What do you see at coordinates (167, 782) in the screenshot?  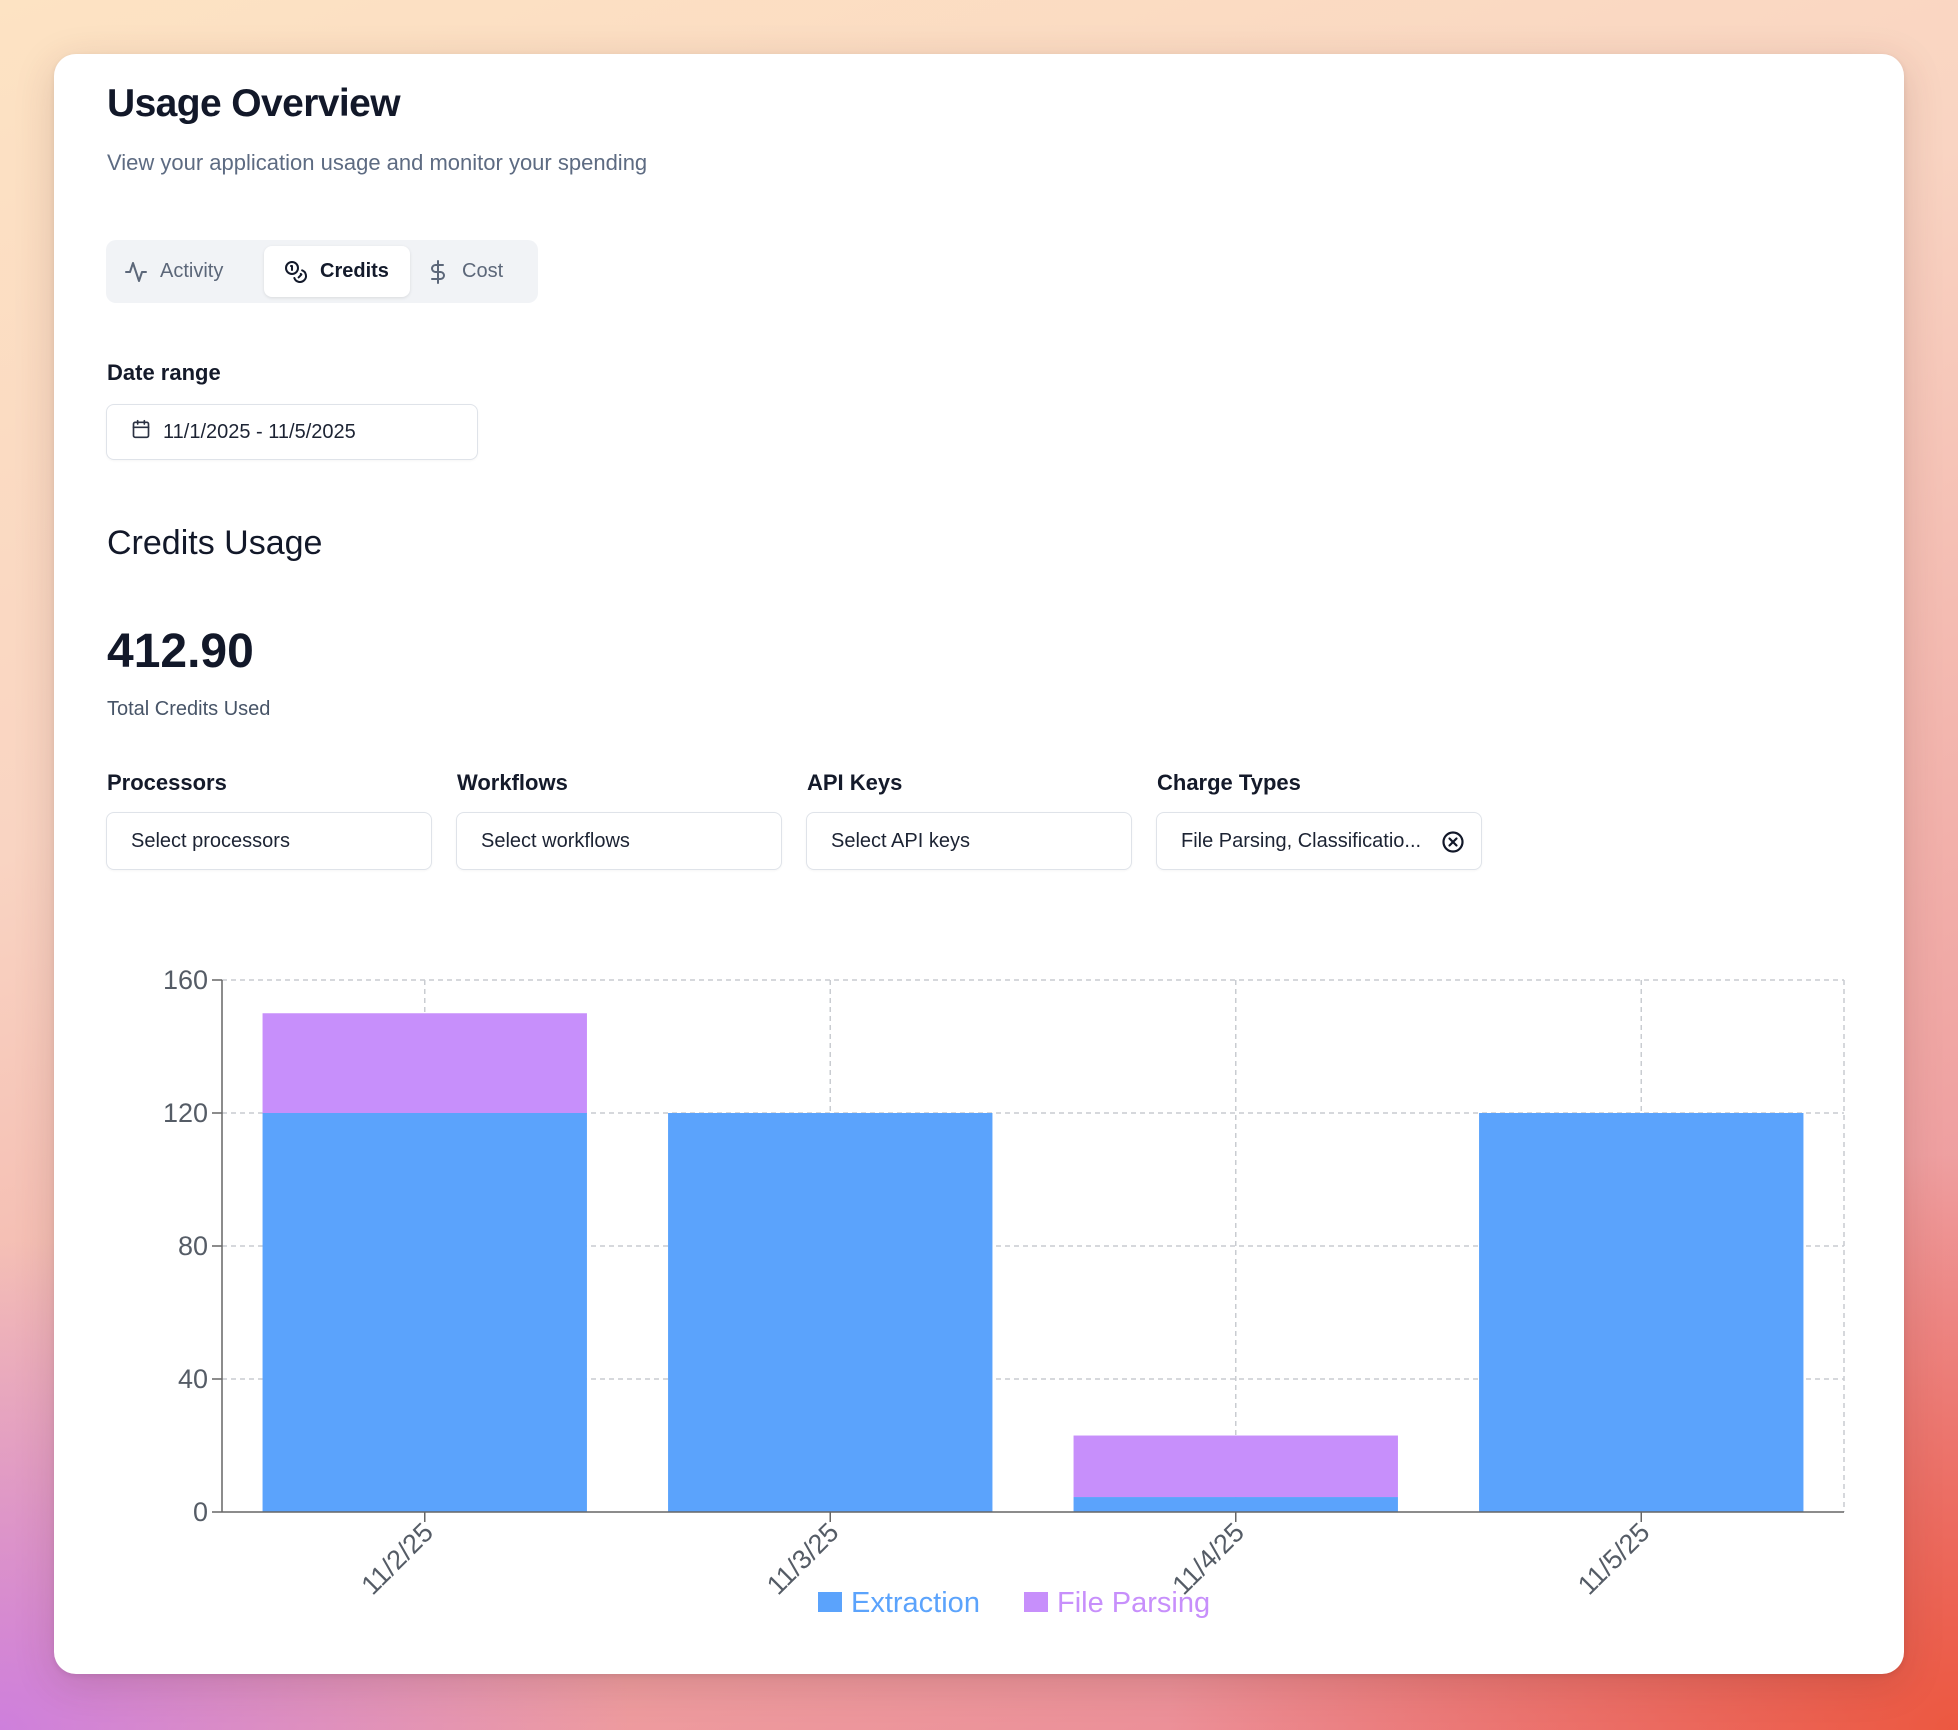 I see `processors-label: Processors` at bounding box center [167, 782].